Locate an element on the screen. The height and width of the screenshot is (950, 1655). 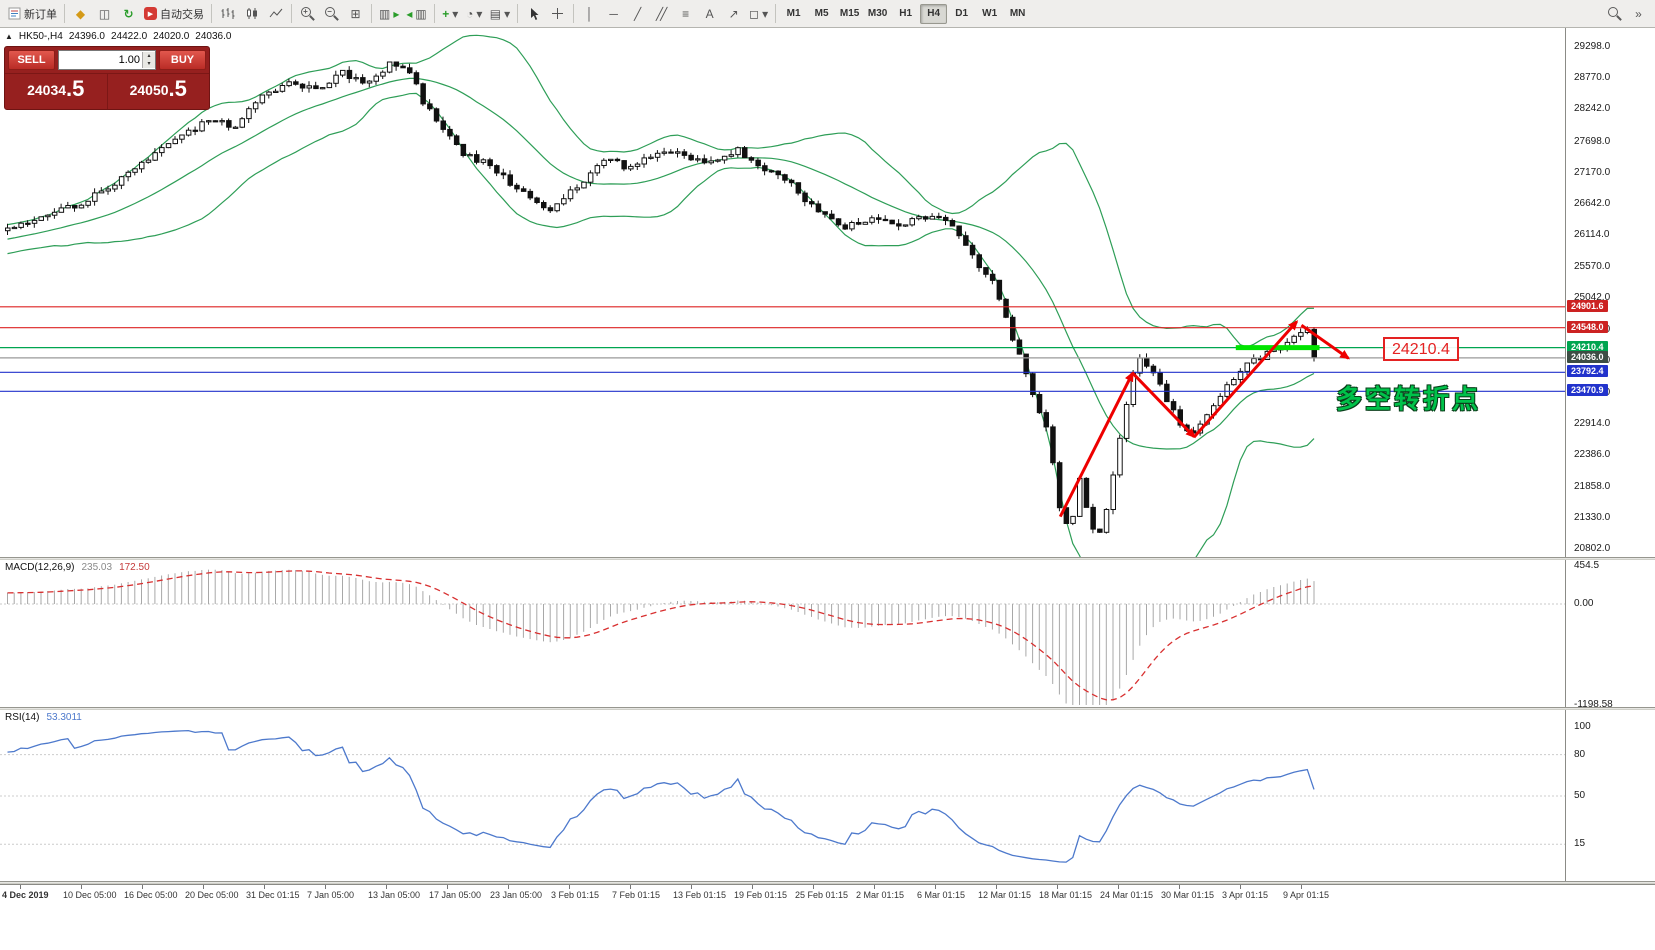
volume-spinner: ▴ ▾ is located at coordinates (148, 60).